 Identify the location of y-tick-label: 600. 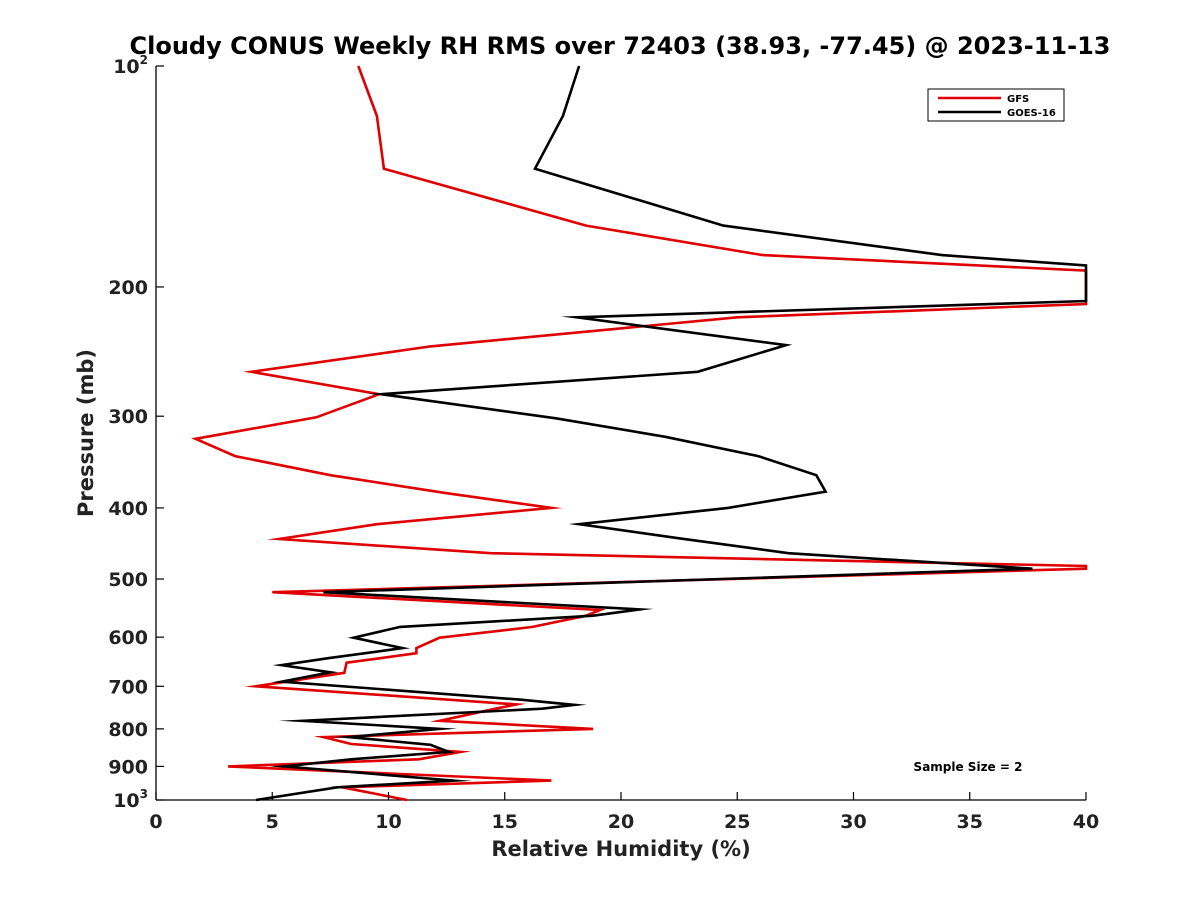
(128, 638).